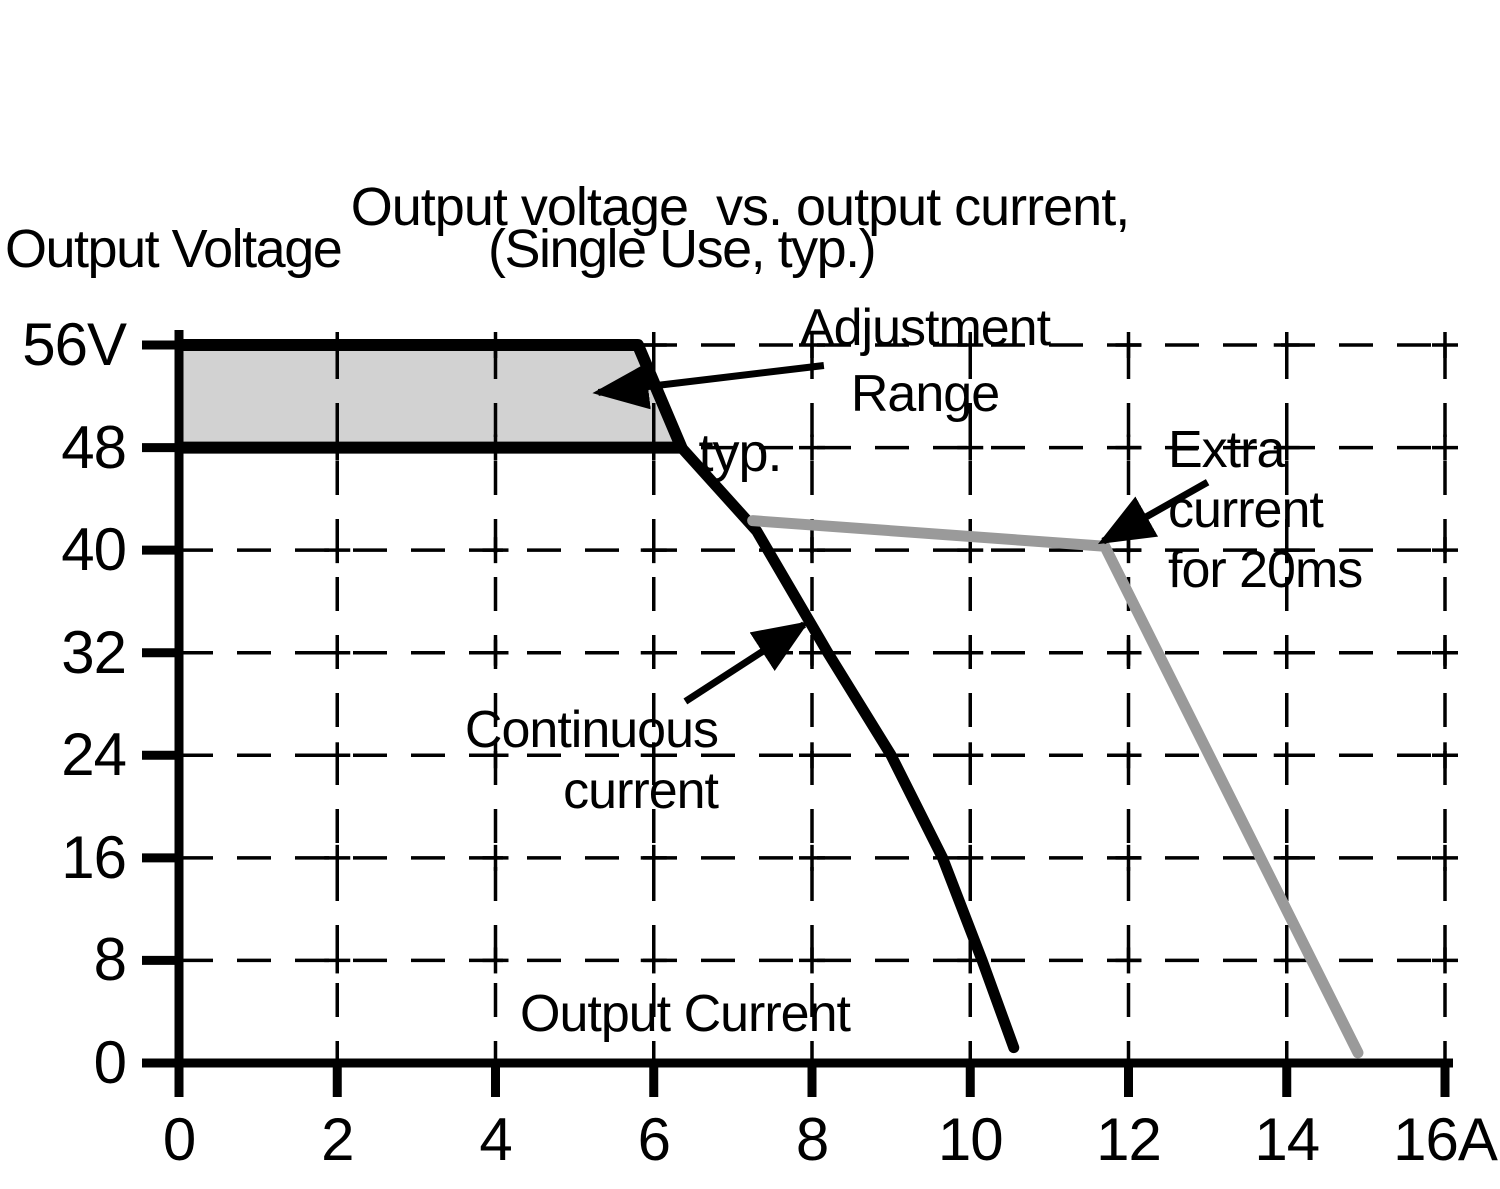 The image size is (1500, 1189). I want to click on x-tick-label: 0, so click(179, 1139).